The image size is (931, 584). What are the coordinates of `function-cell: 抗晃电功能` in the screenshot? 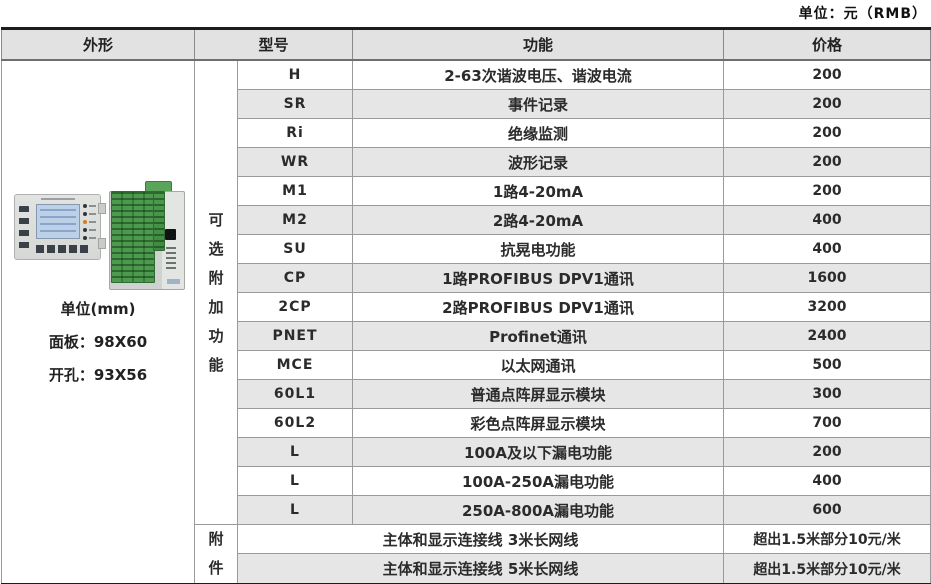 It's located at (538, 249).